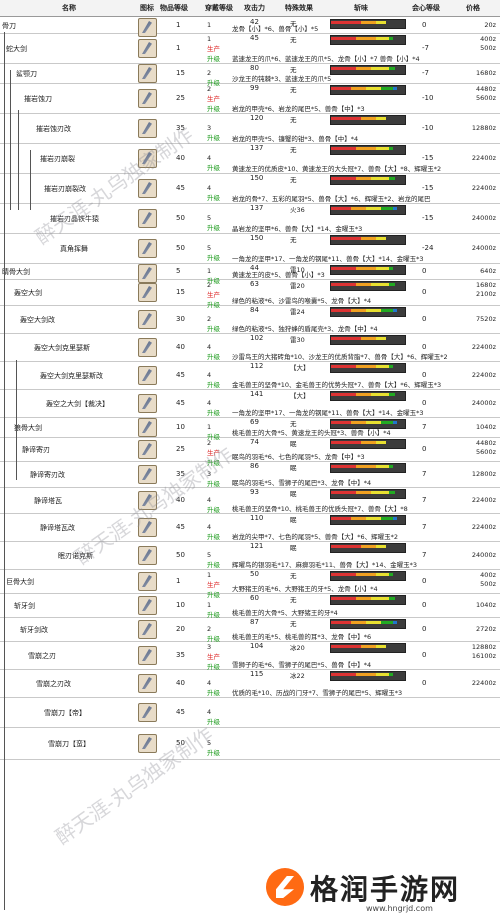  Describe the element at coordinates (65, 713) in the screenshot. I see `weapon-name: 雪崩刀【帝】` at that location.